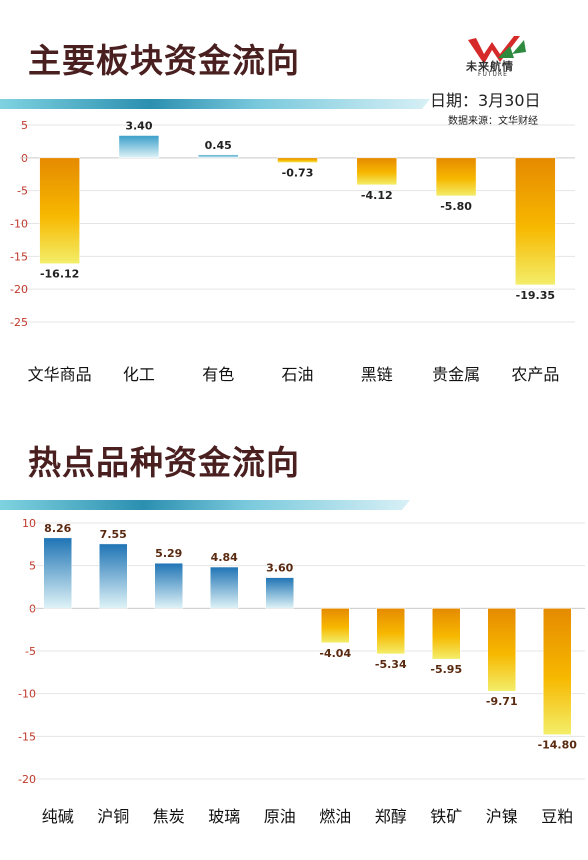 The height and width of the screenshot is (860, 588). Describe the element at coordinates (493, 74) in the screenshot. I see `logo-subtext: FUTURE` at that location.